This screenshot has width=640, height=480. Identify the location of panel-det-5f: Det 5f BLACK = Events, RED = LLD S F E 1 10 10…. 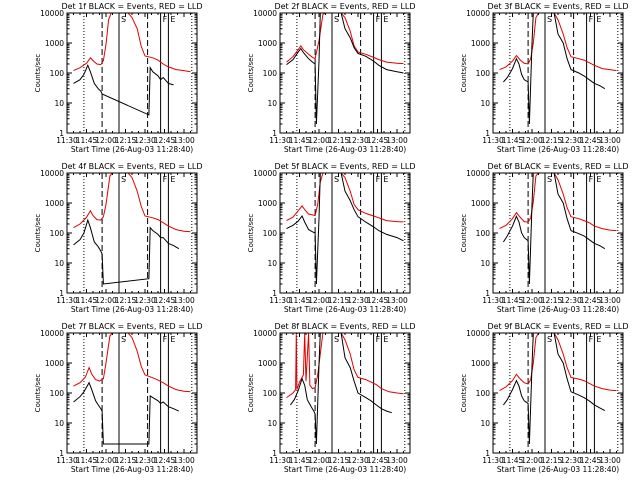
(331, 238).